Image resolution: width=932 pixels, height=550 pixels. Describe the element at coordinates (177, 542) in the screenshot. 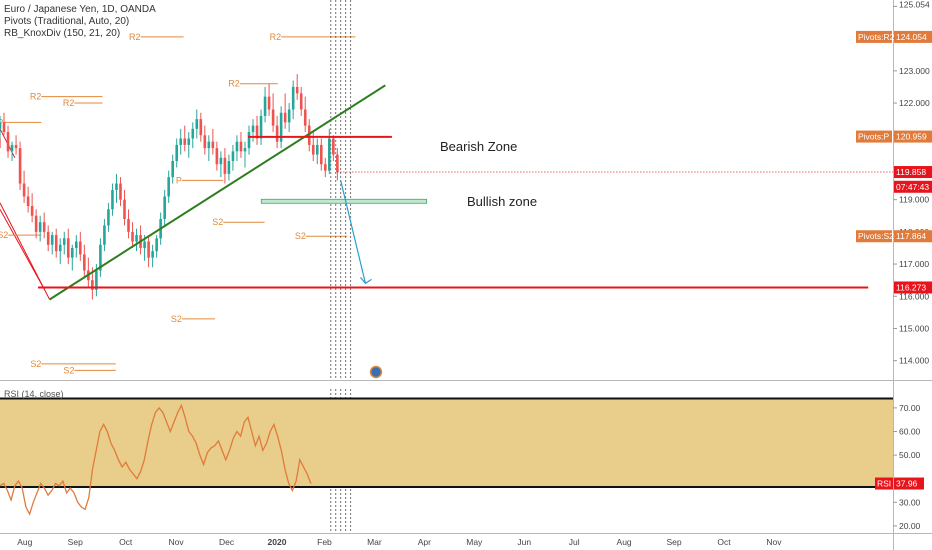

I see `x-tick-label: Nov` at that location.